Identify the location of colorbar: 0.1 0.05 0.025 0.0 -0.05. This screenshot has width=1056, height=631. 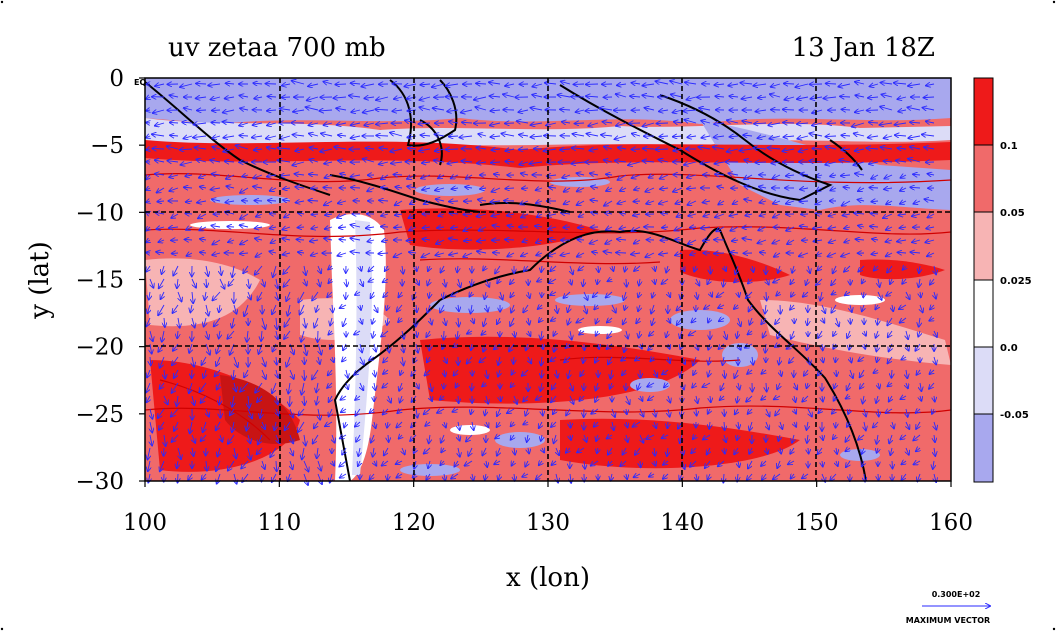
(1002, 280).